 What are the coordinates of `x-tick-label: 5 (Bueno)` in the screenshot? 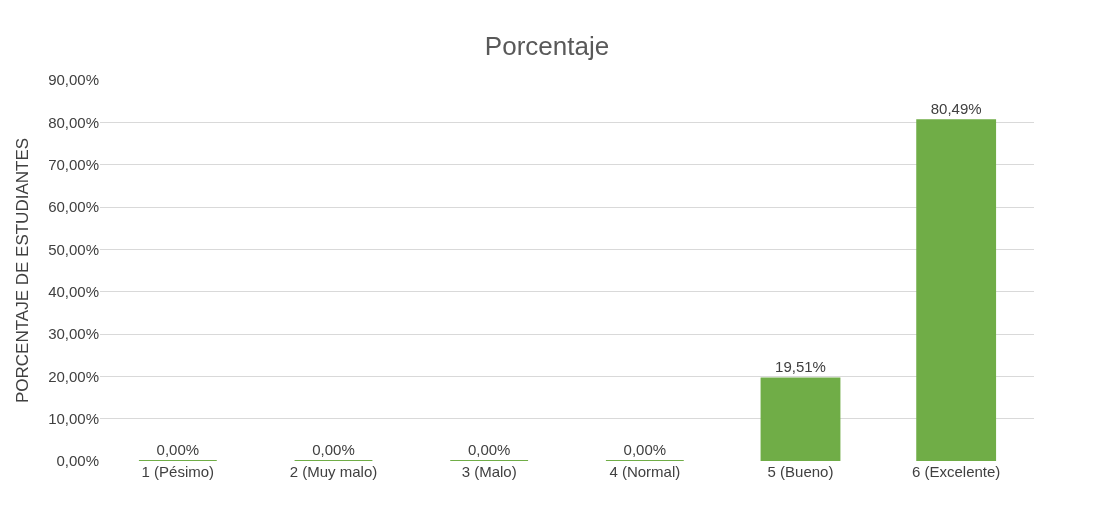 It's located at (800, 471).